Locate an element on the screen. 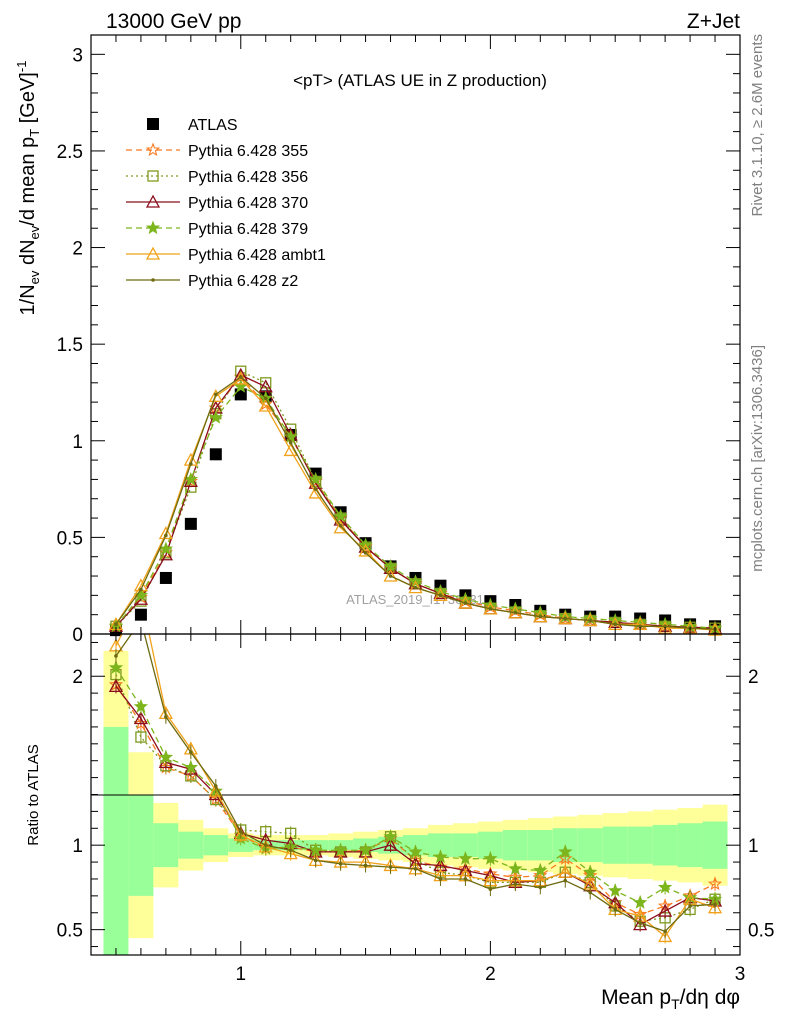 The image size is (786, 1024). rivet-label: Rivet 3.1.10, ≥ 2.6M events is located at coordinates (757, 125).